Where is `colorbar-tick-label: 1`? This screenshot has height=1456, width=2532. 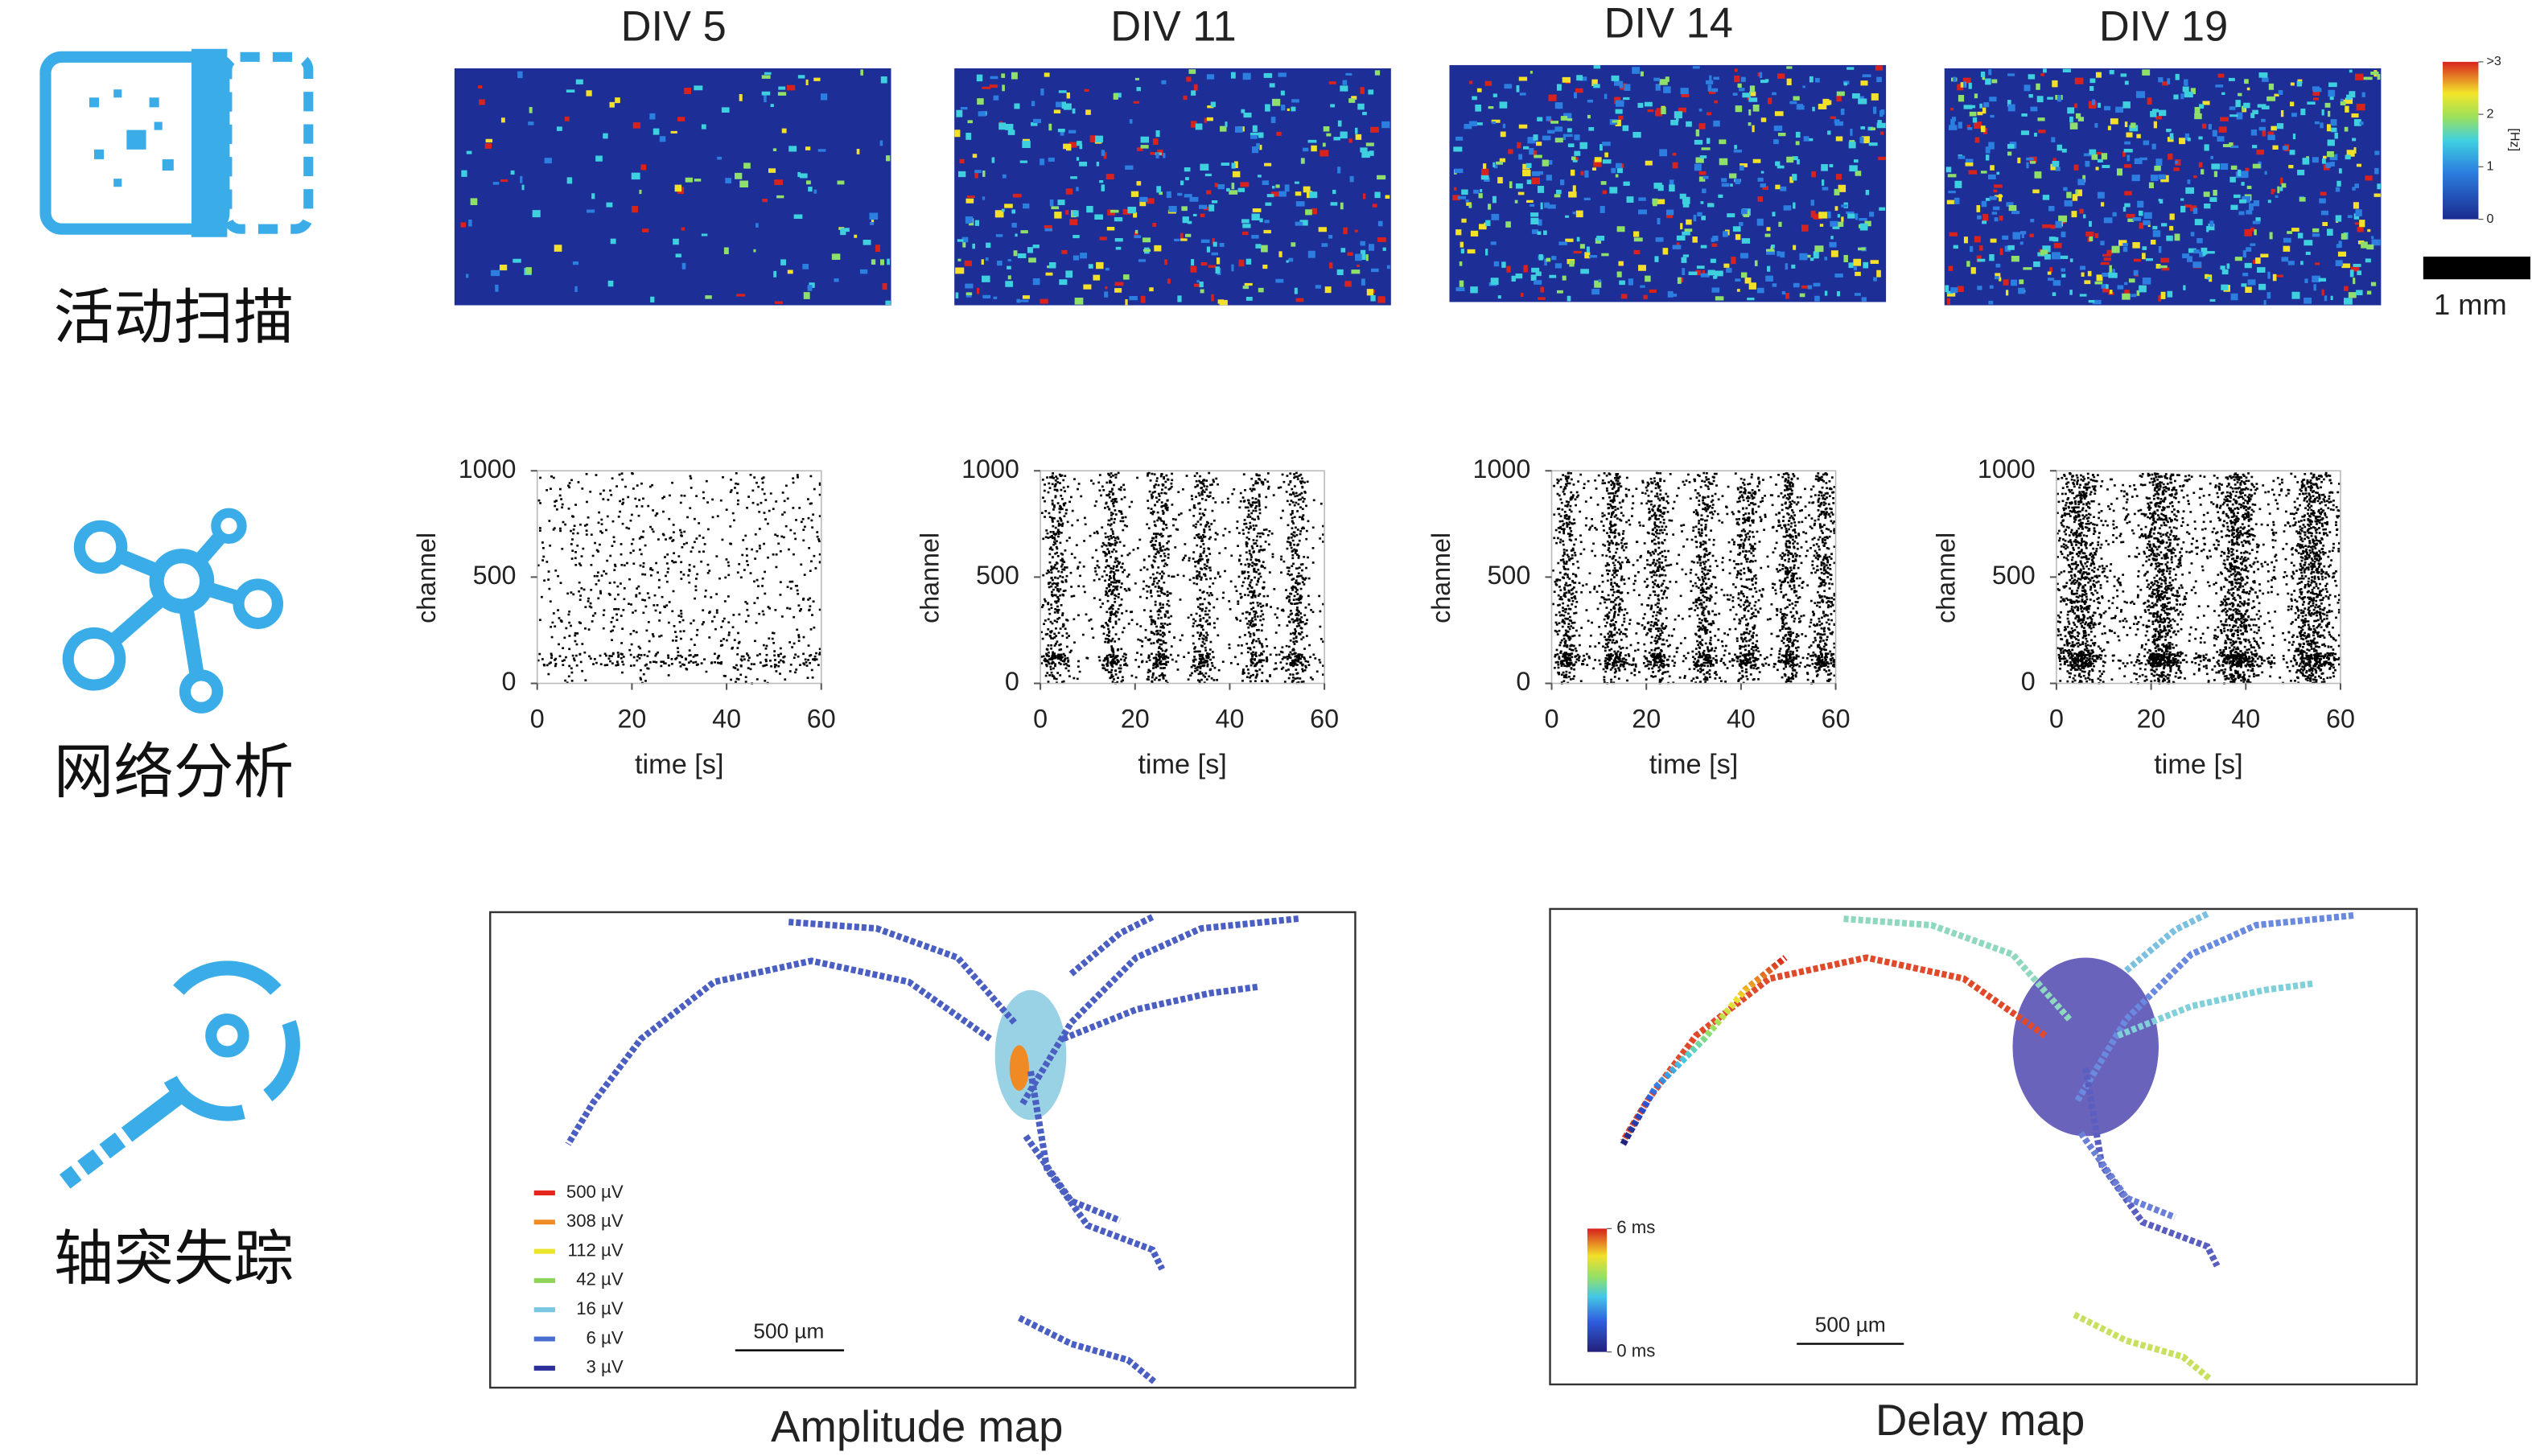
colorbar-tick-label: 1 is located at coordinates (2491, 166).